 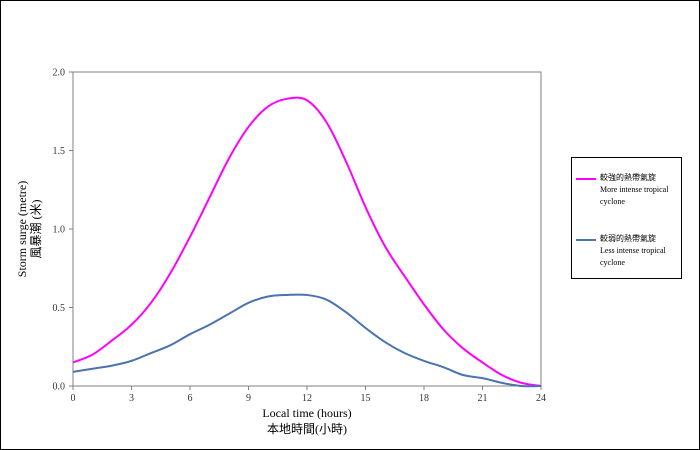 What do you see at coordinates (307, 398) in the screenshot?
I see `x-tick-label: 12` at bounding box center [307, 398].